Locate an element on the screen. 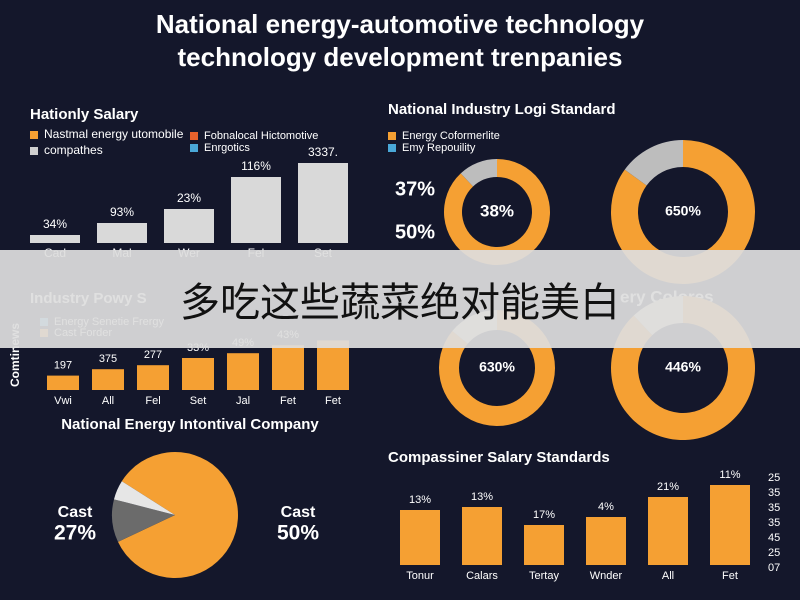 This screenshot has height=600, width=800. chart-title: Compassiner Salary Standards is located at coordinates (499, 457).